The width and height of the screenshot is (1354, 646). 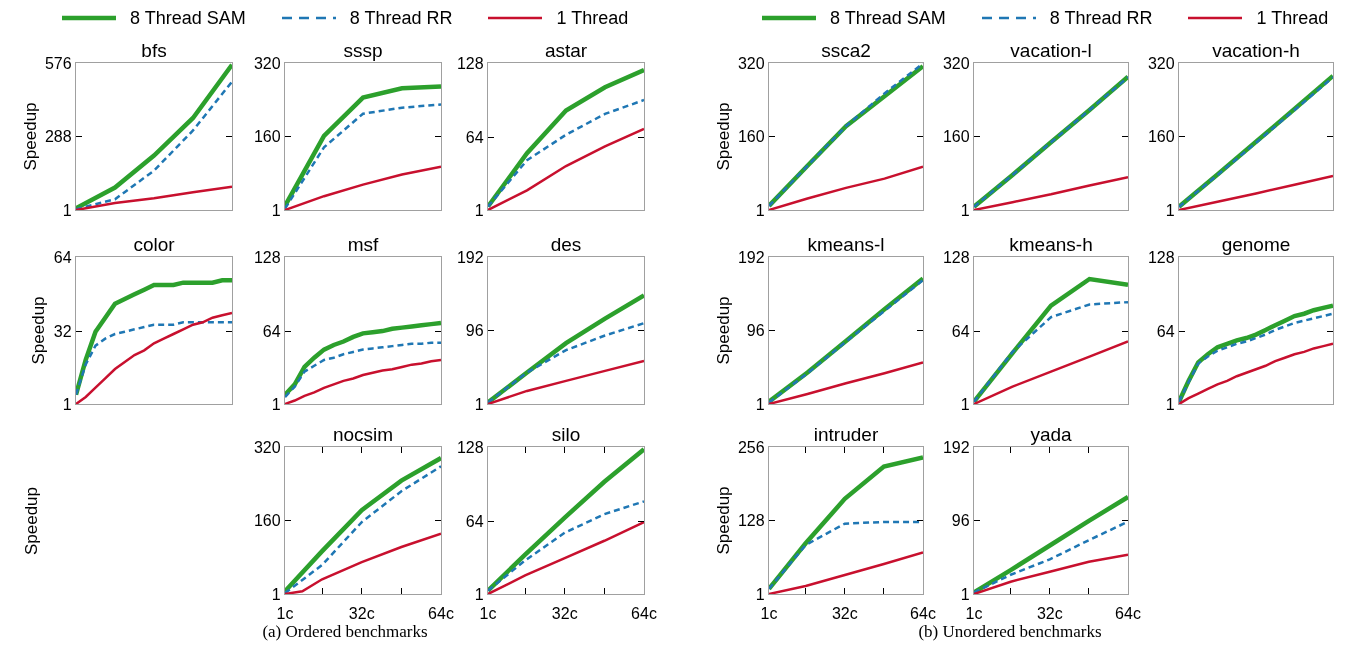 I want to click on chart-title: kmeans-l, so click(x=846, y=244).